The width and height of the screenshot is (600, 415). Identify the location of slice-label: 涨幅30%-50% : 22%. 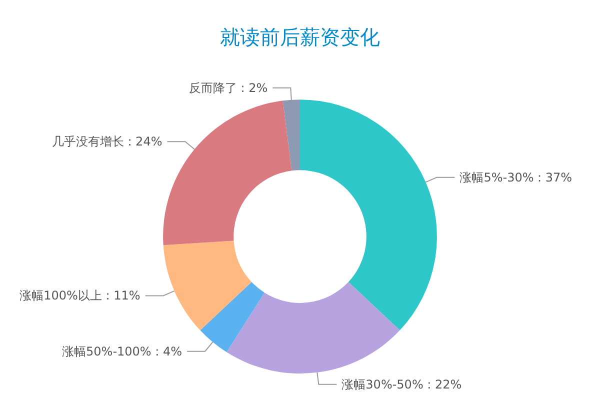
(402, 384).